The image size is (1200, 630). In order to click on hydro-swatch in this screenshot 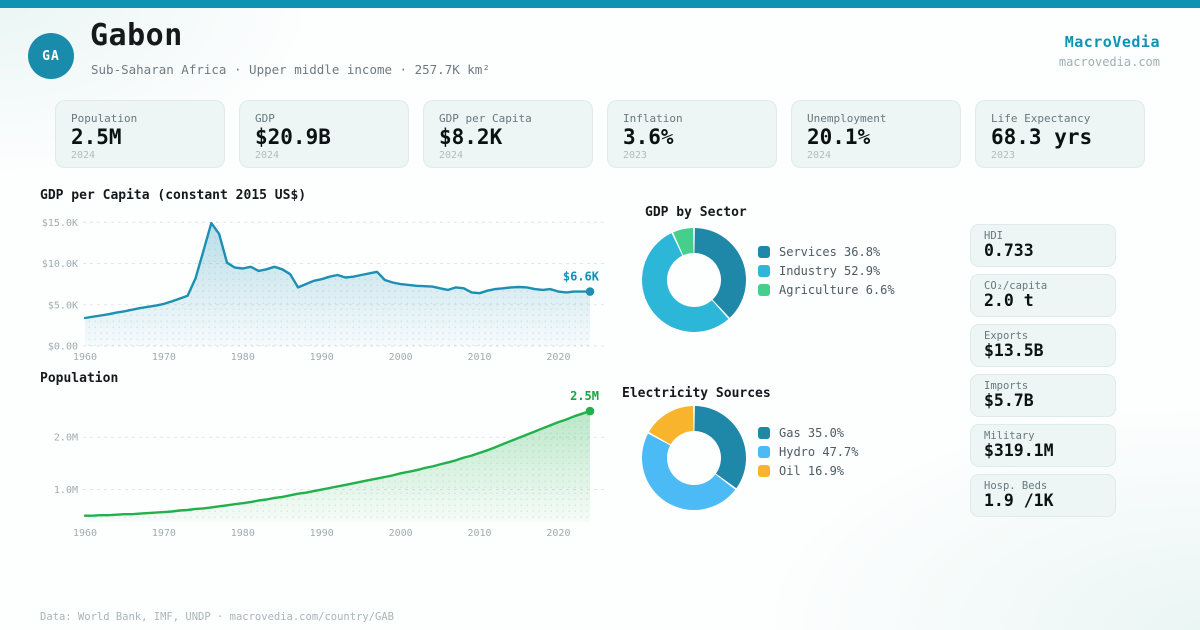, I will do `click(764, 452)`.